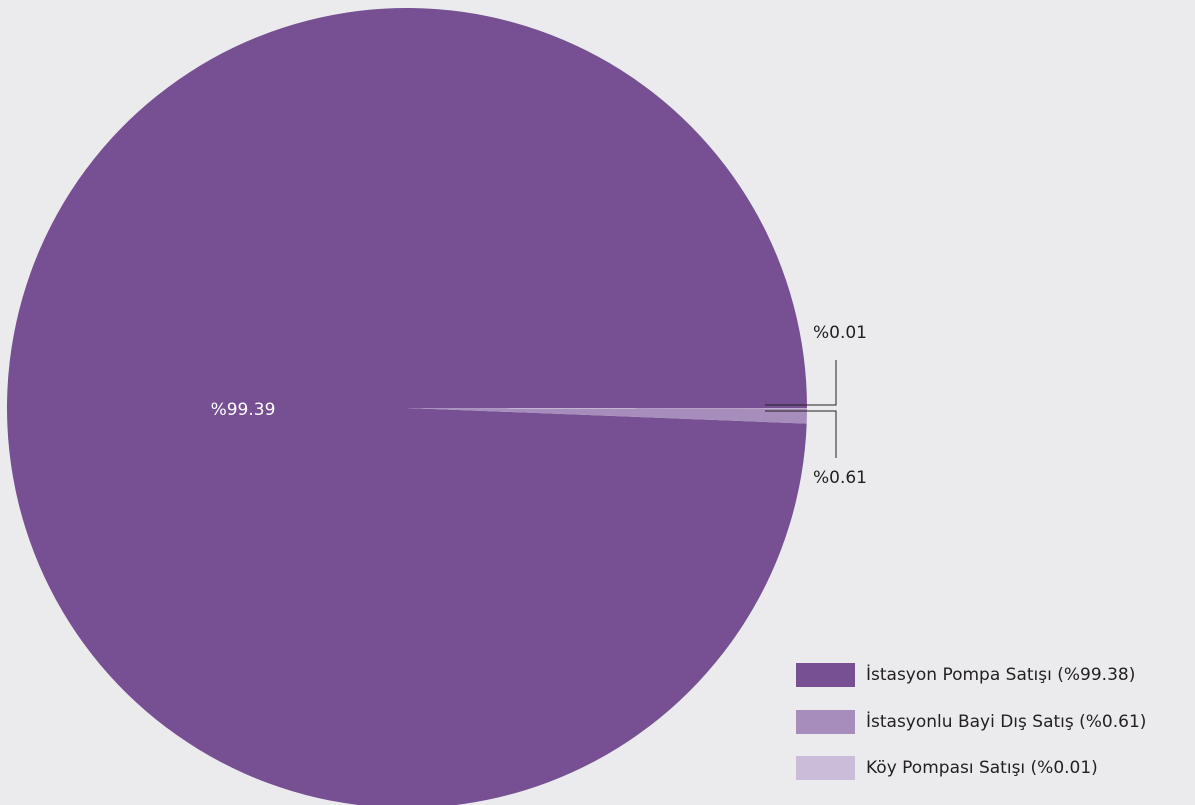 The width and height of the screenshot is (1195, 805). What do you see at coordinates (607, 416) in the screenshot?
I see `pie-slice` at bounding box center [607, 416].